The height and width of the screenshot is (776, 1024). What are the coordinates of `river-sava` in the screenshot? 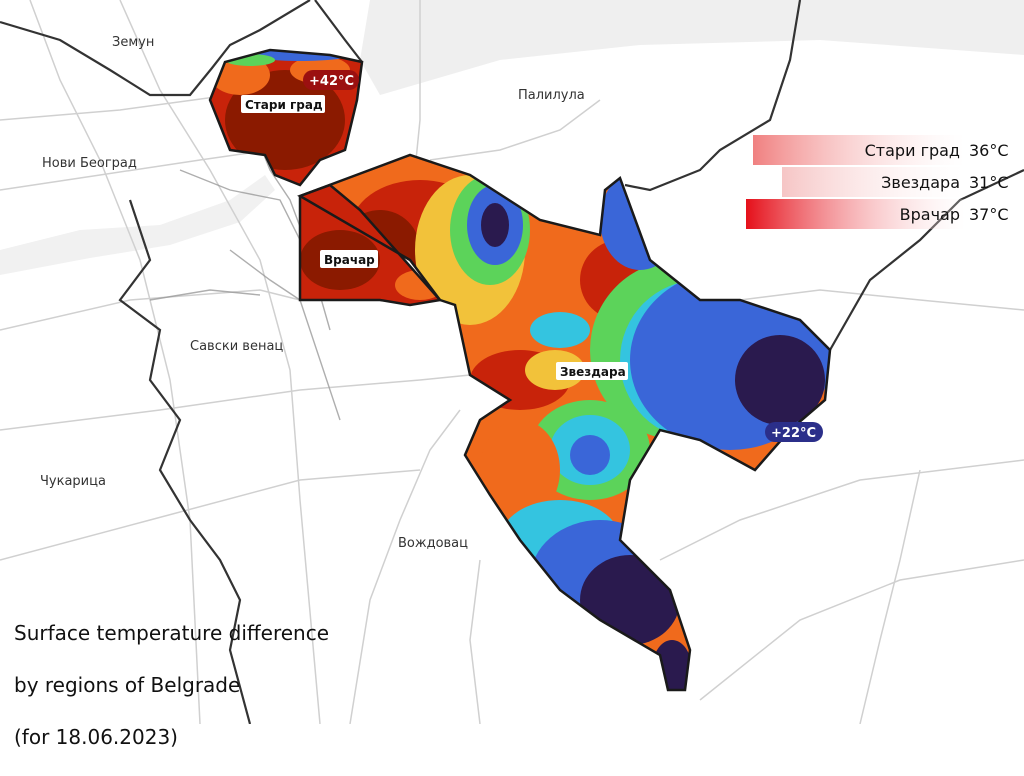 It's located at (137, 225).